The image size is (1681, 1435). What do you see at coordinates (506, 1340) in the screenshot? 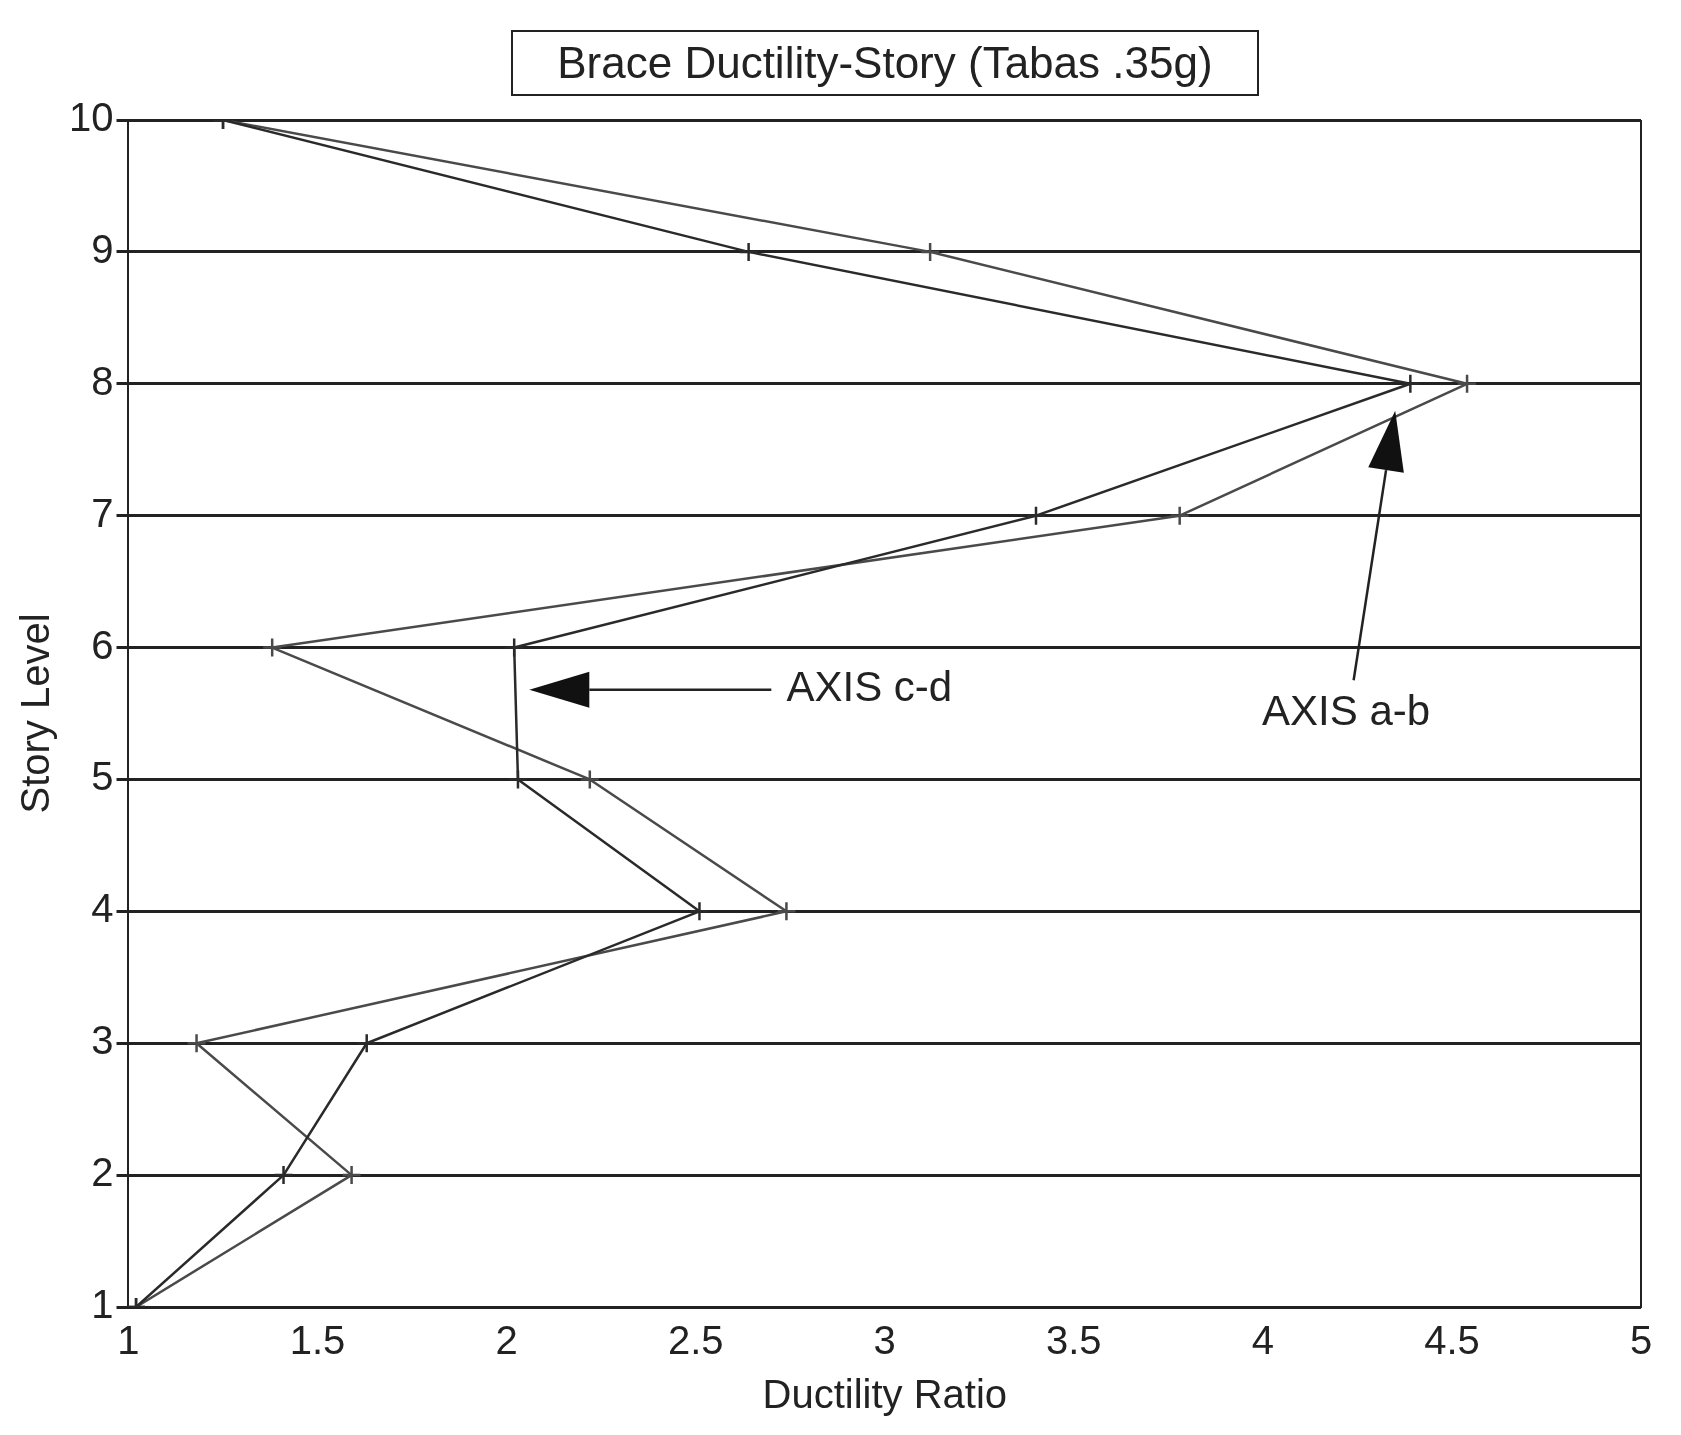
I see `x-tick-label: 2` at bounding box center [506, 1340].